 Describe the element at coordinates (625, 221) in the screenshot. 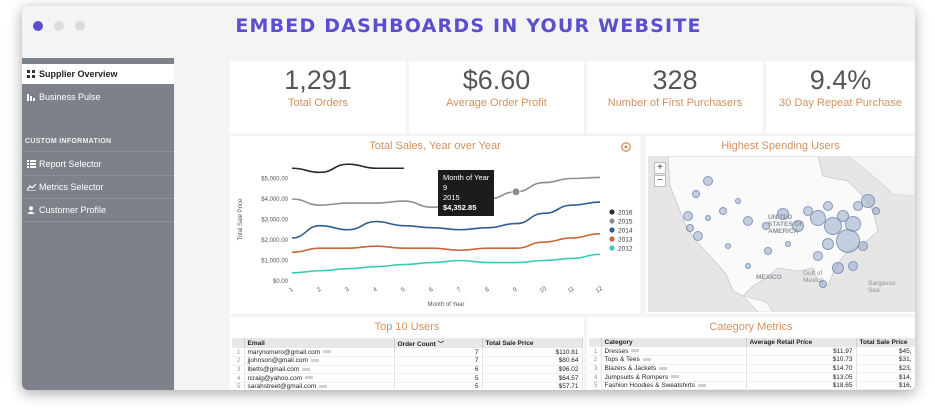

I see `legend-label: 2015` at that location.